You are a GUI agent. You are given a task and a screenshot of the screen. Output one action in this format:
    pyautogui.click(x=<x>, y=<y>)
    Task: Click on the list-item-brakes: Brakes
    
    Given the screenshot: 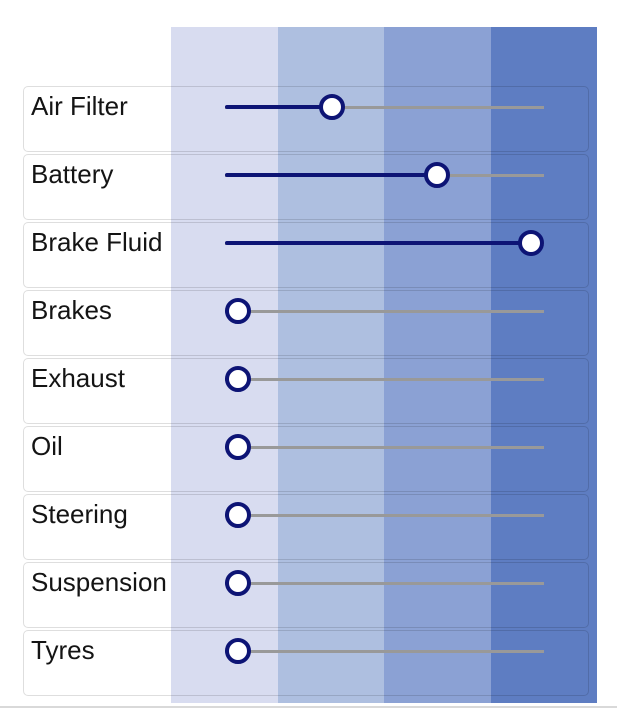 What is the action you would take?
    pyautogui.click(x=306, y=323)
    